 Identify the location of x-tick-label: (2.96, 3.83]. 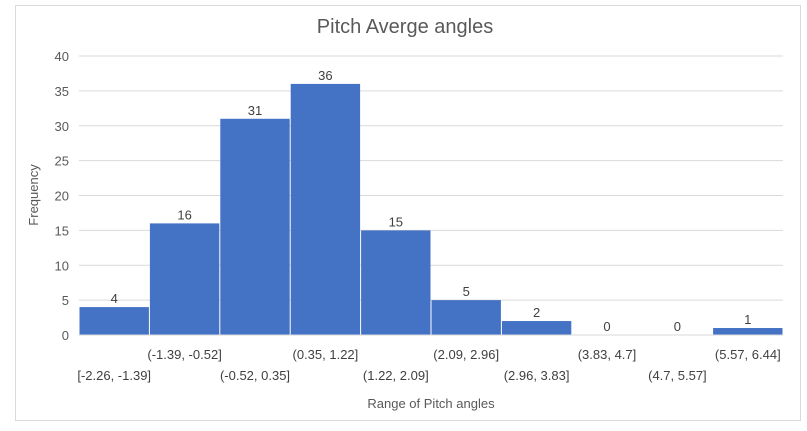
(537, 375).